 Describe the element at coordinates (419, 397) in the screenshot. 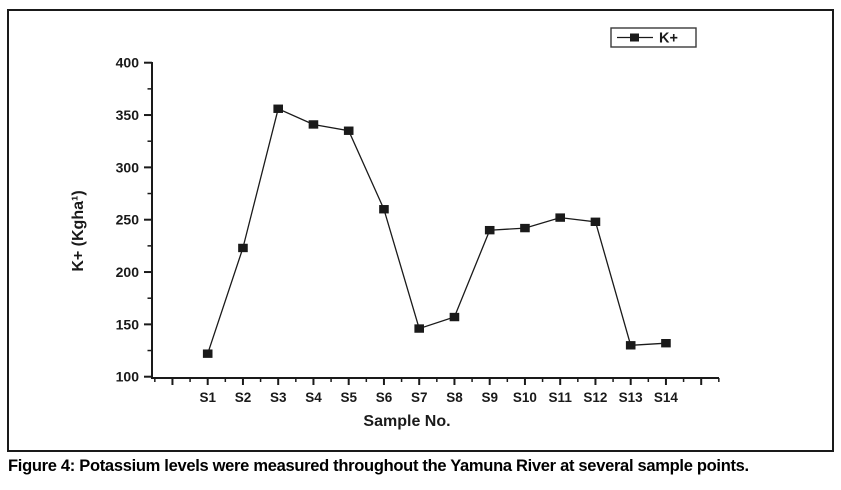

I see `x-tick-label: S7` at that location.